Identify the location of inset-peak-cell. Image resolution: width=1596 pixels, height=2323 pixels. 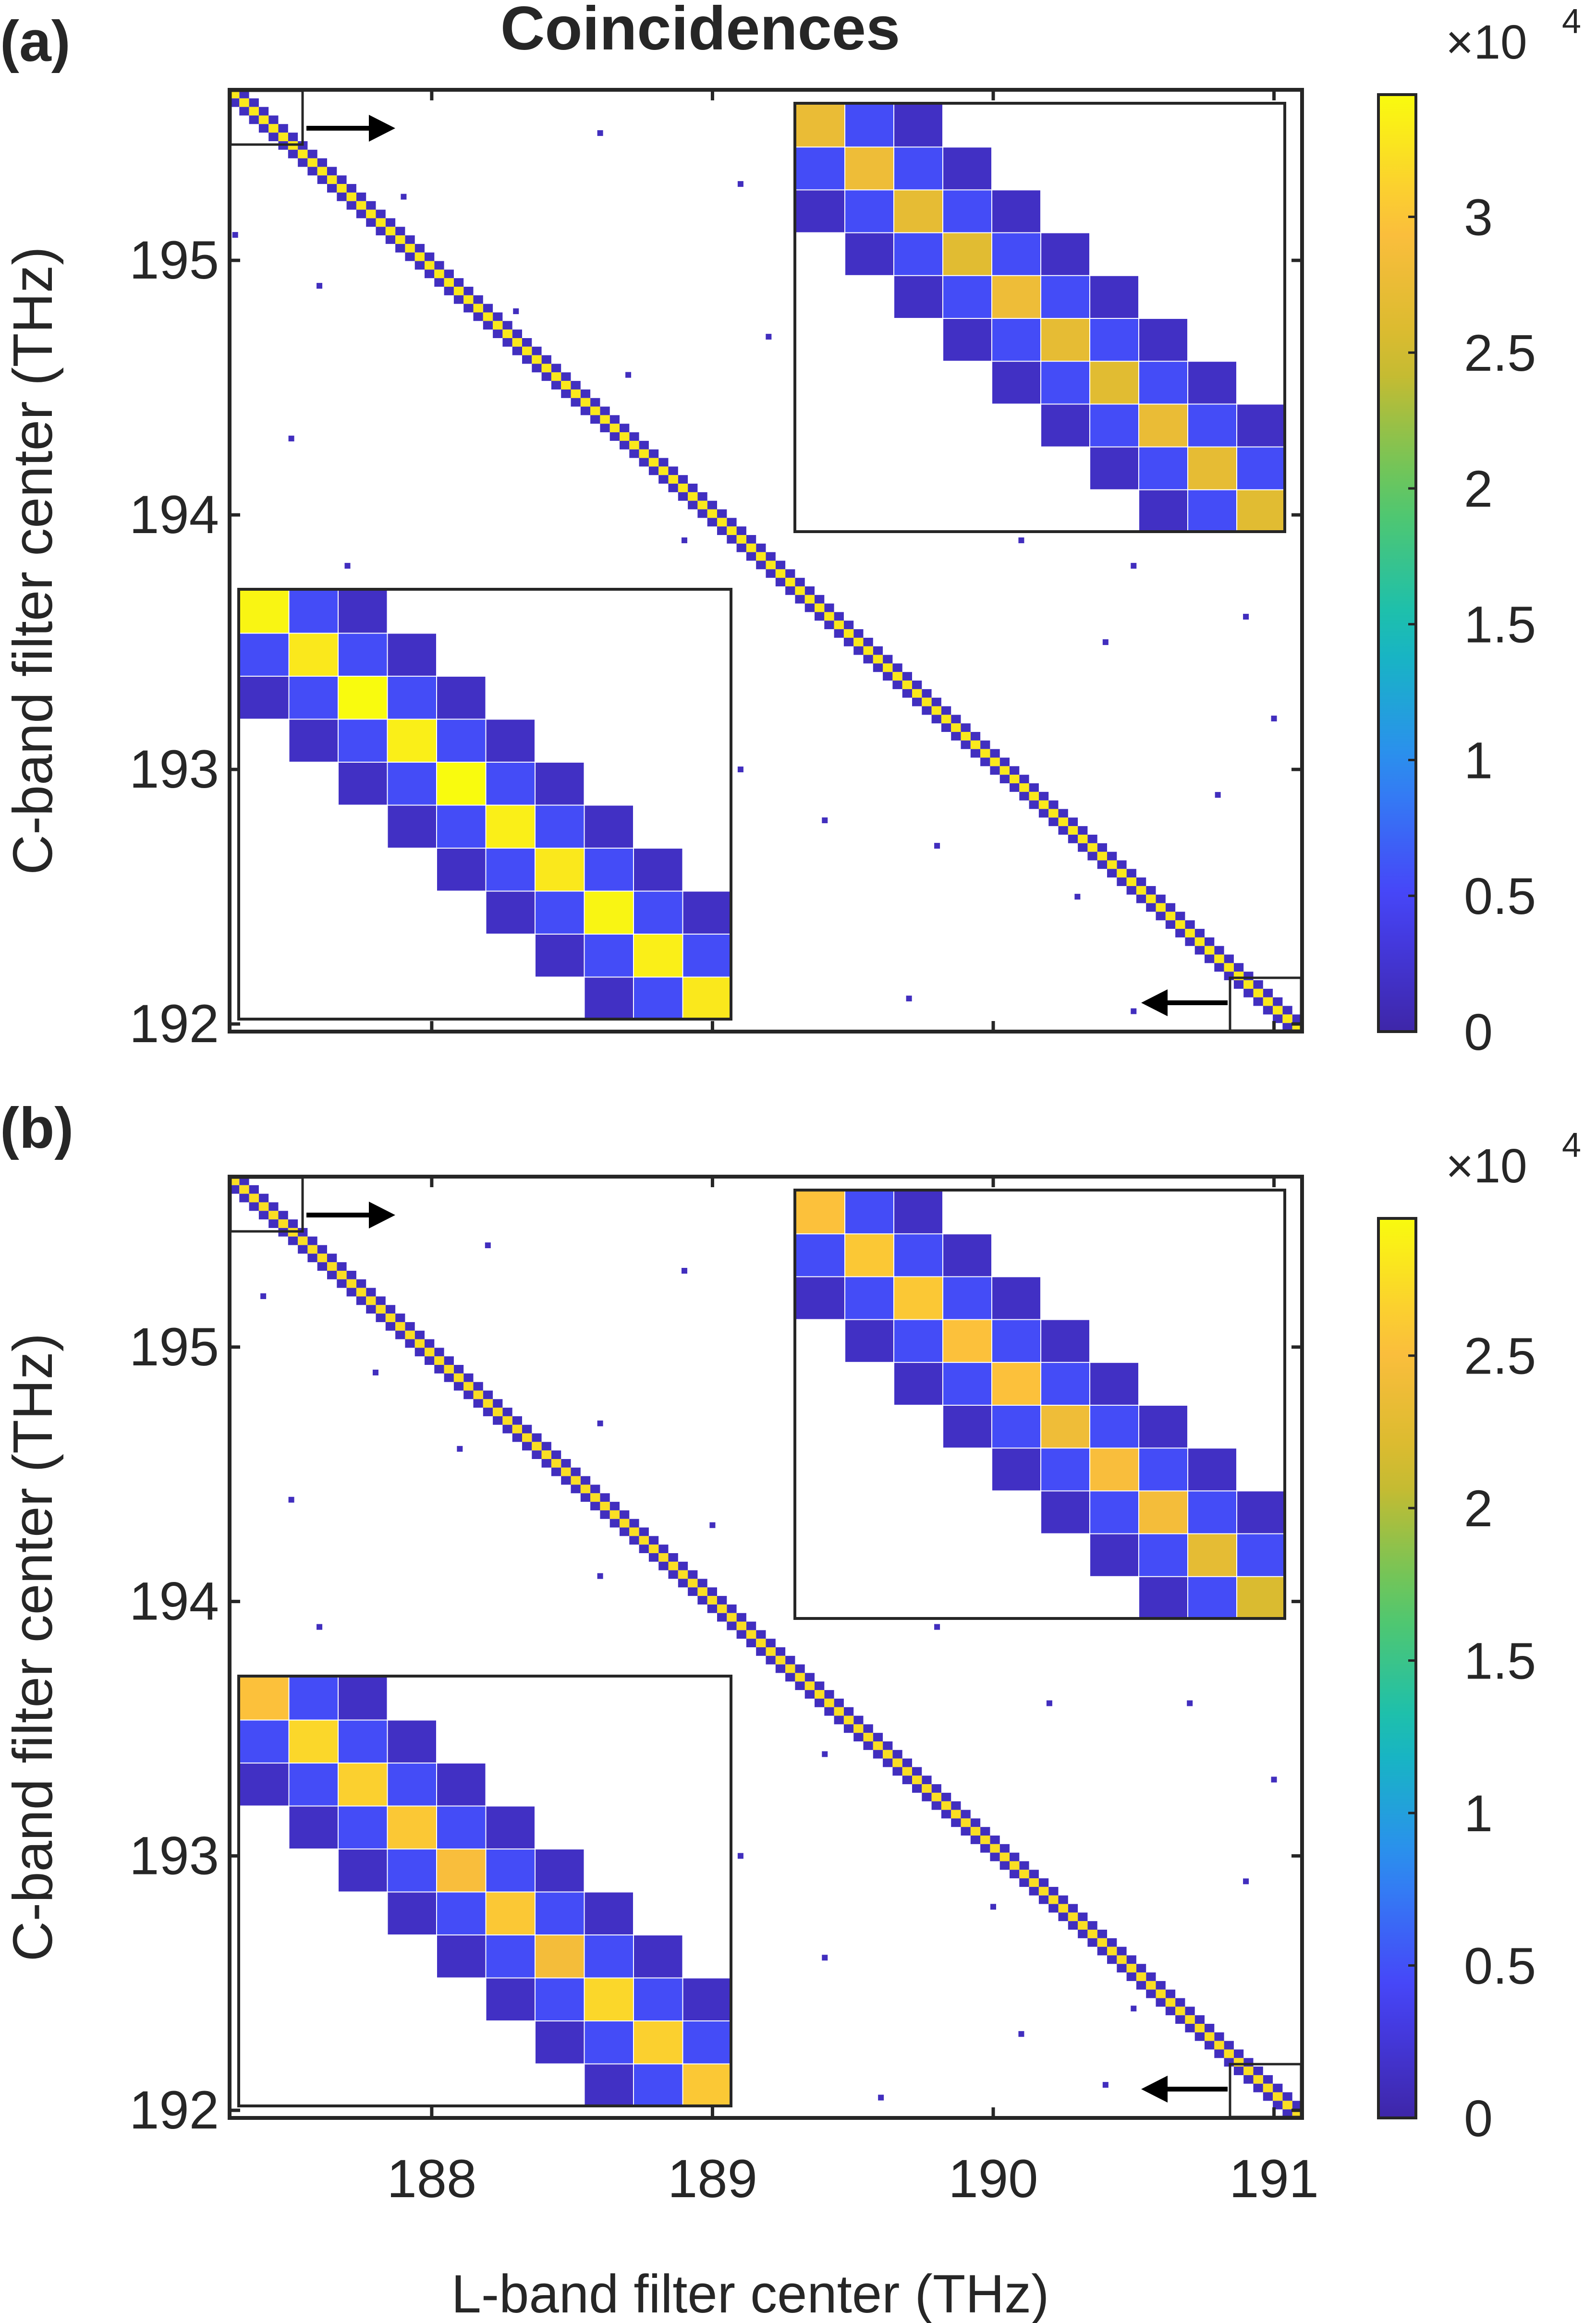
(869, 168).